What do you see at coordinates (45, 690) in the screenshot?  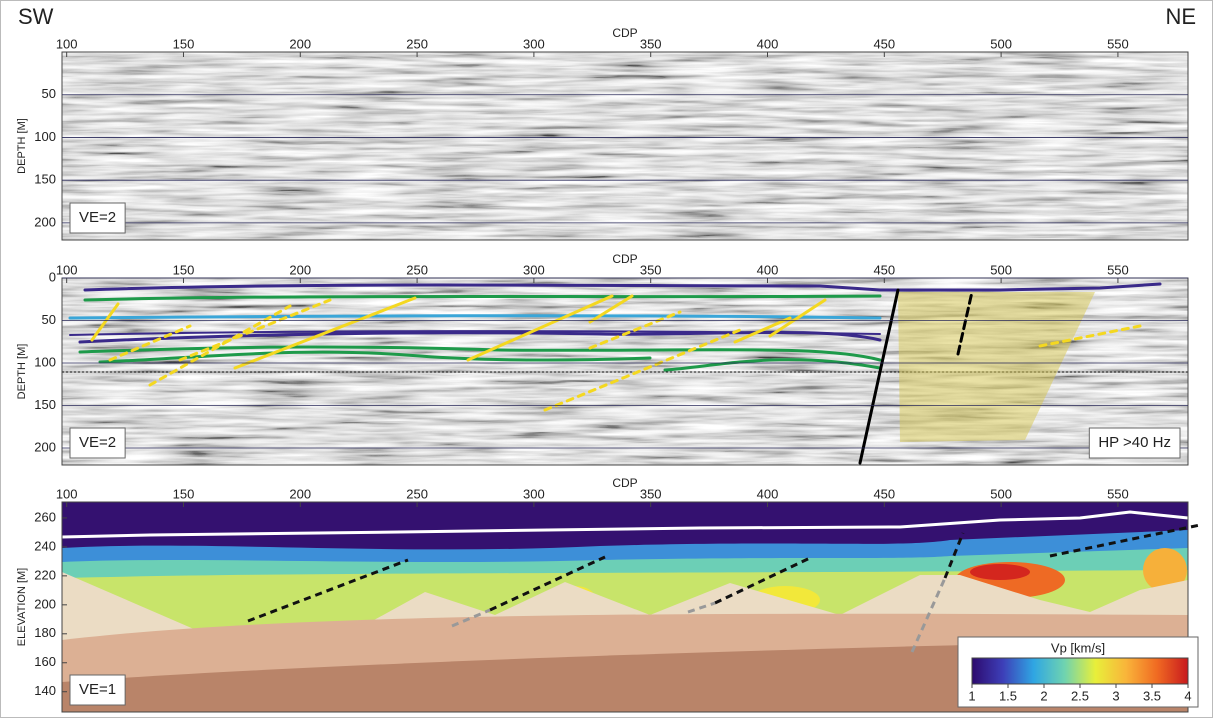 I see `y-tick-label: 140` at bounding box center [45, 690].